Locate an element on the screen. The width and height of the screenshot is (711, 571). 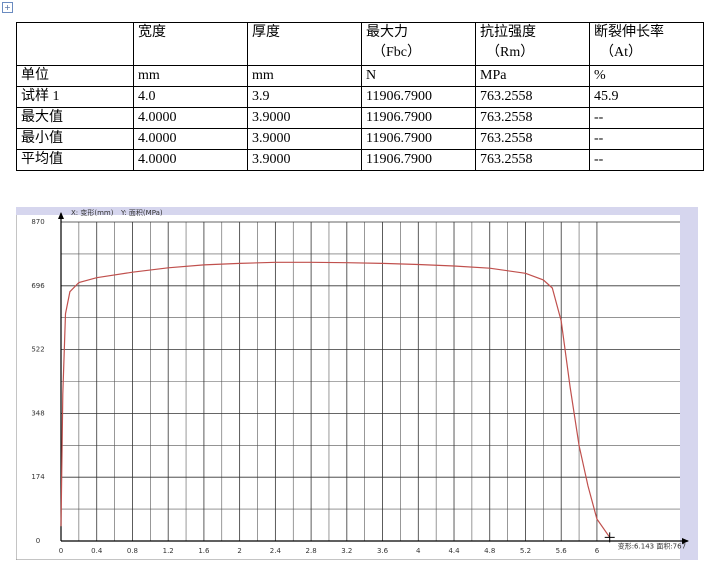
x-tick-label: 2.4 is located at coordinates (276, 551).